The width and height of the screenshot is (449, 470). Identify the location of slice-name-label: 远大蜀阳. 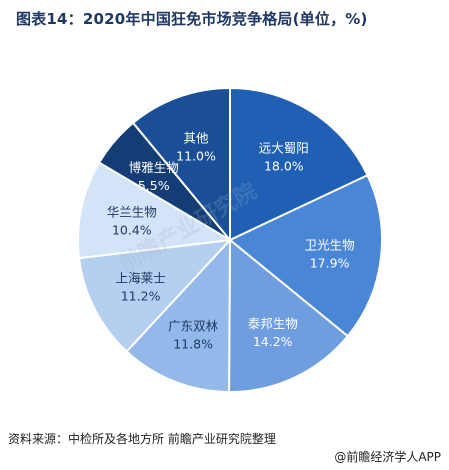
(284, 147).